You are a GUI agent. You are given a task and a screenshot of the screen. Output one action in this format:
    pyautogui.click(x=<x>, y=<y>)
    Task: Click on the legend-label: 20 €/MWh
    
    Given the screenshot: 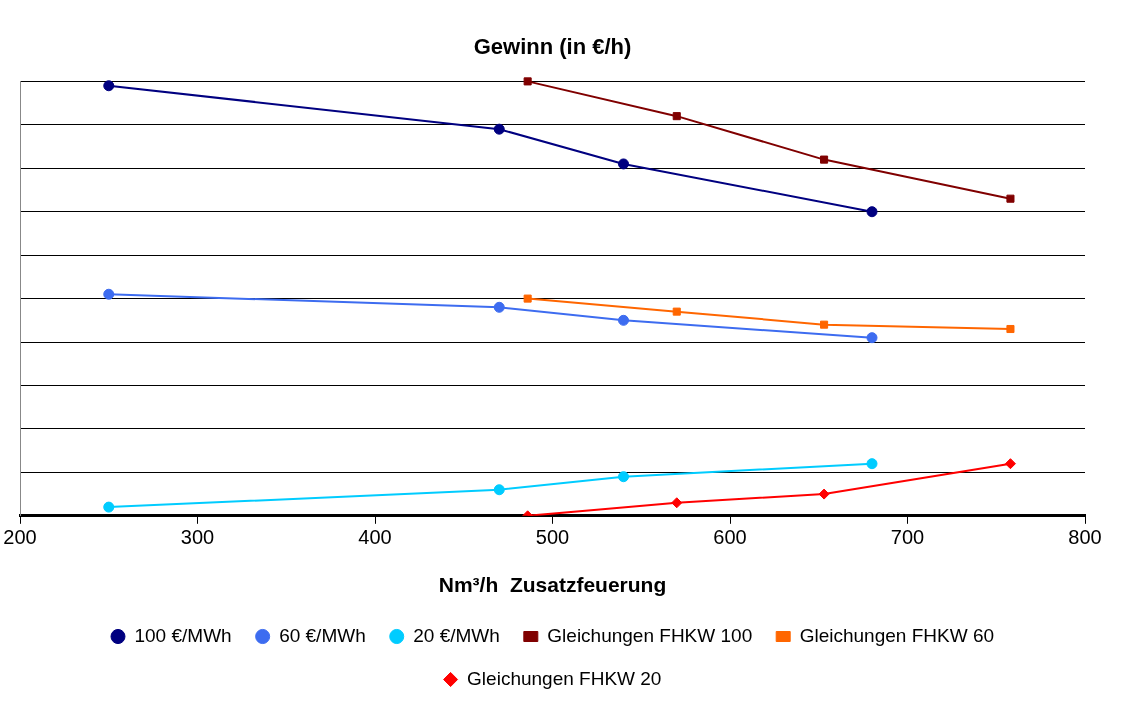 What is the action you would take?
    pyautogui.click(x=456, y=635)
    